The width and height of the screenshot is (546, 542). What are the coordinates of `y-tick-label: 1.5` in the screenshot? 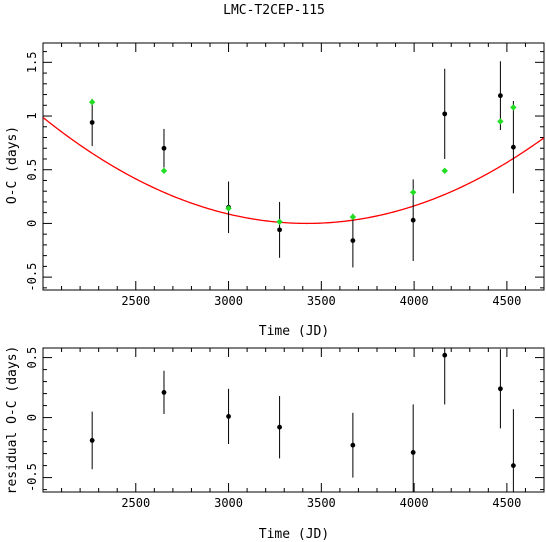 It's located at (32, 62).